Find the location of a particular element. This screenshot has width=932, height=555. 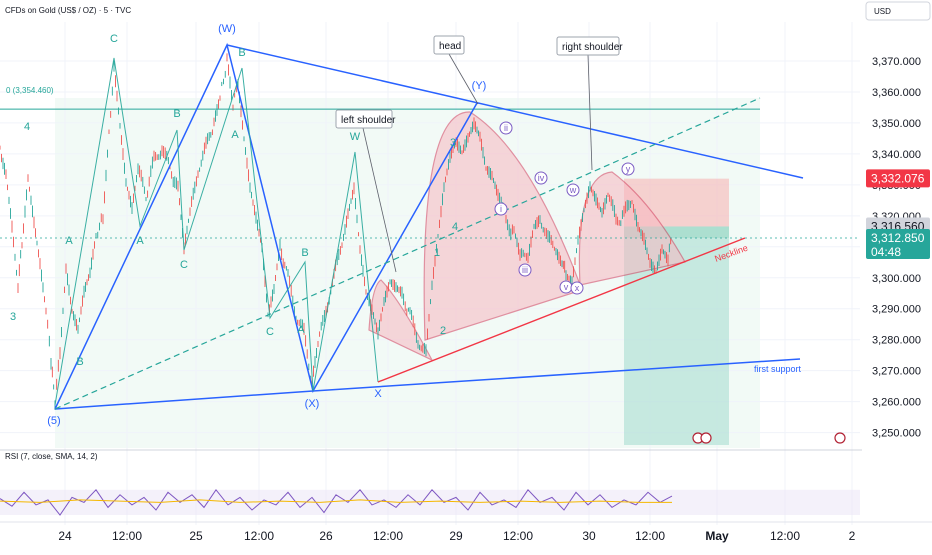

head-callout: head is located at coordinates (450, 46).